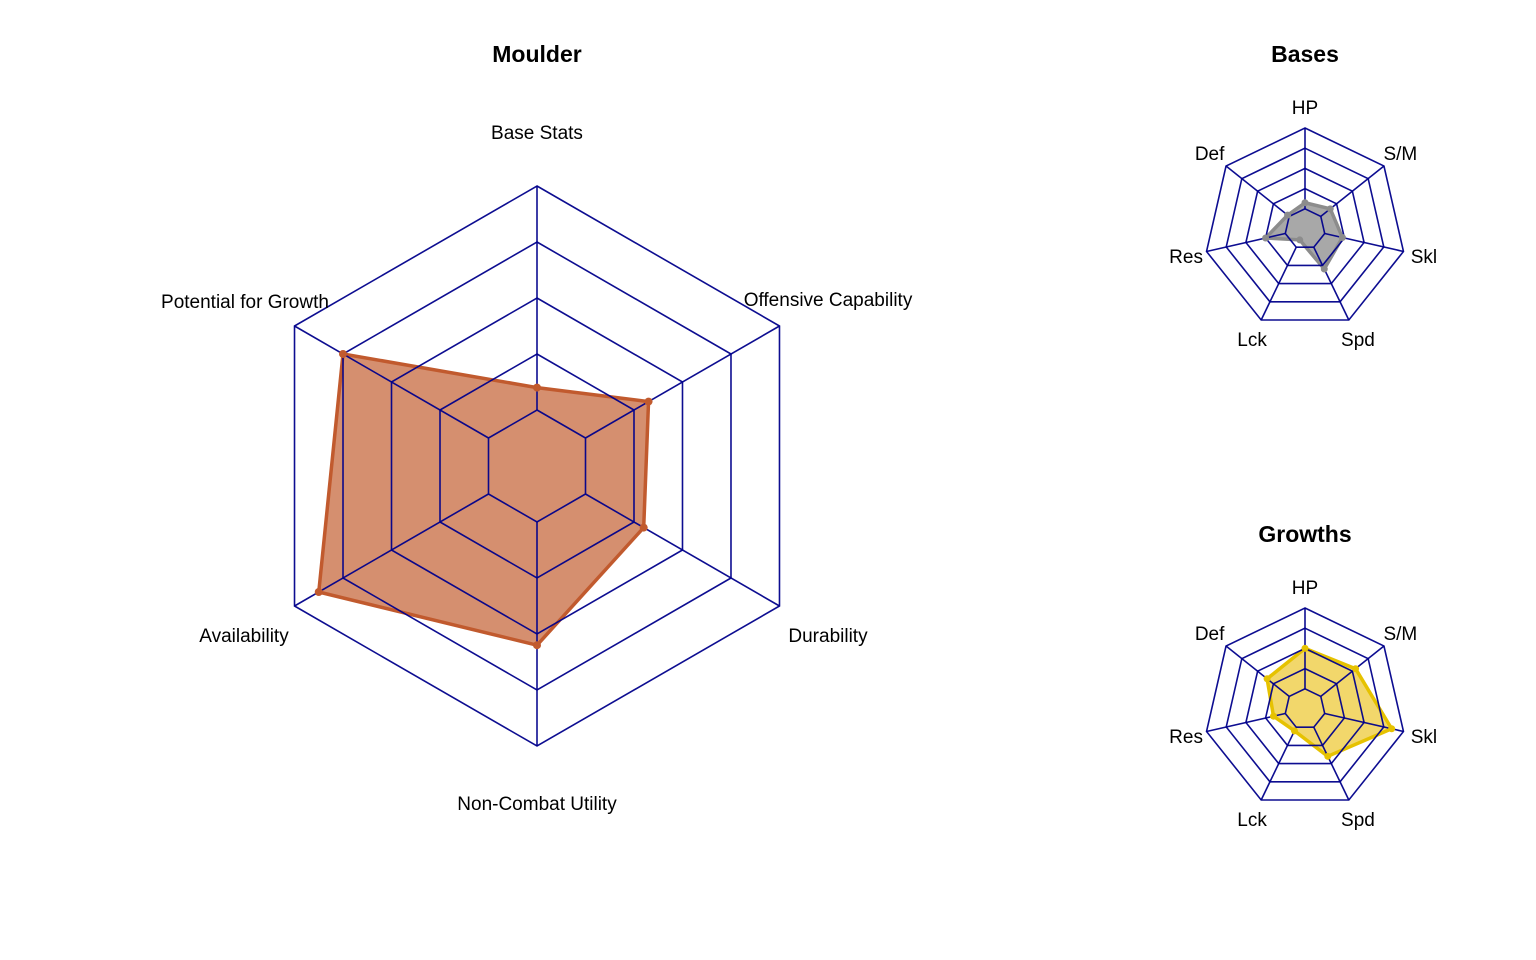  What do you see at coordinates (648, 401) in the screenshot?
I see `moulder-point-offensive-capability` at bounding box center [648, 401].